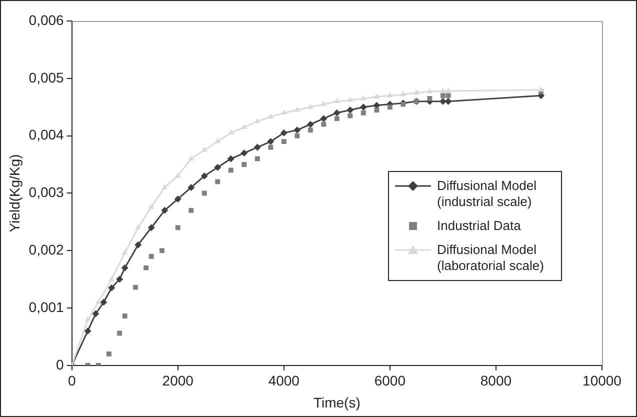 This screenshot has height=417, width=637. What do you see at coordinates (390, 380) in the screenshot?
I see `x-tick-label: 6000` at bounding box center [390, 380].